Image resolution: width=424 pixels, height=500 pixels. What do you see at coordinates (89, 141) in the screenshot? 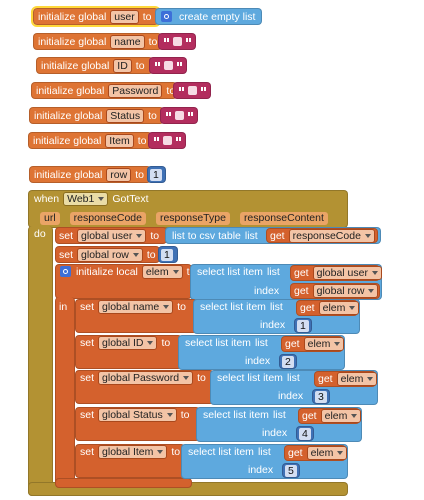
I see `block-label-row: initialize global Item to` at bounding box center [89, 141].